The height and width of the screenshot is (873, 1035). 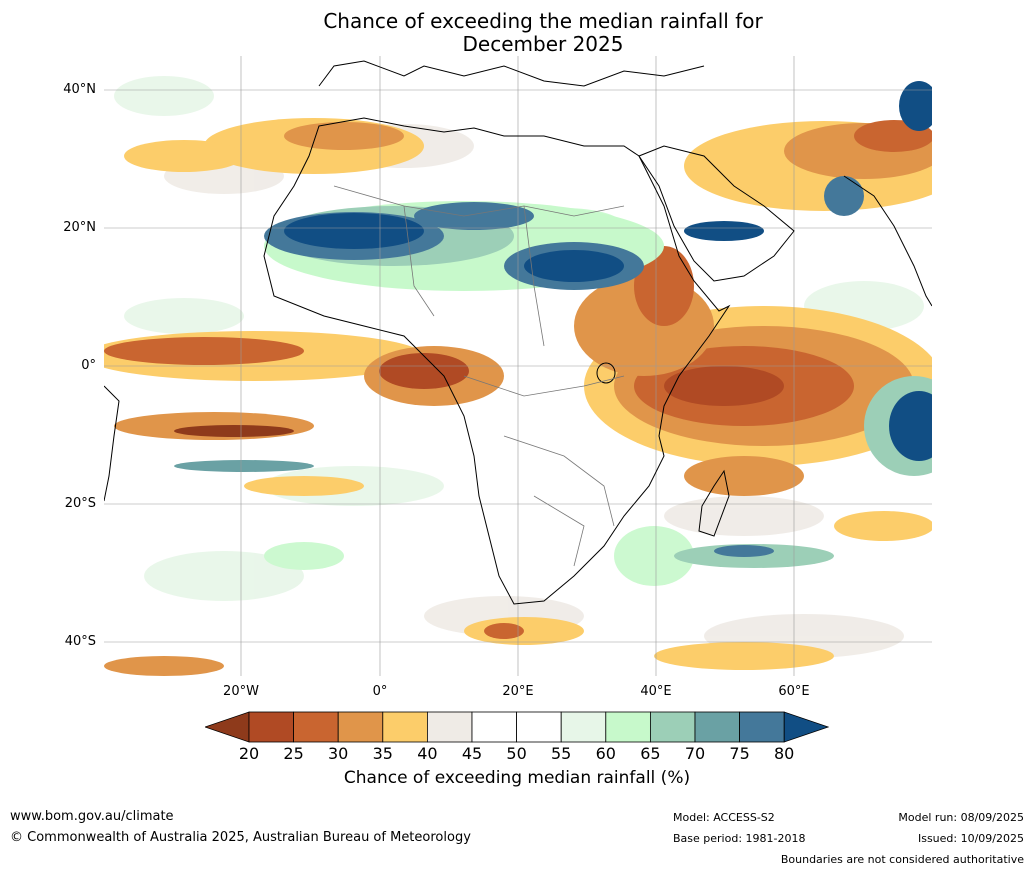 I want to click on south-america-coastline, so click(x=112, y=443).